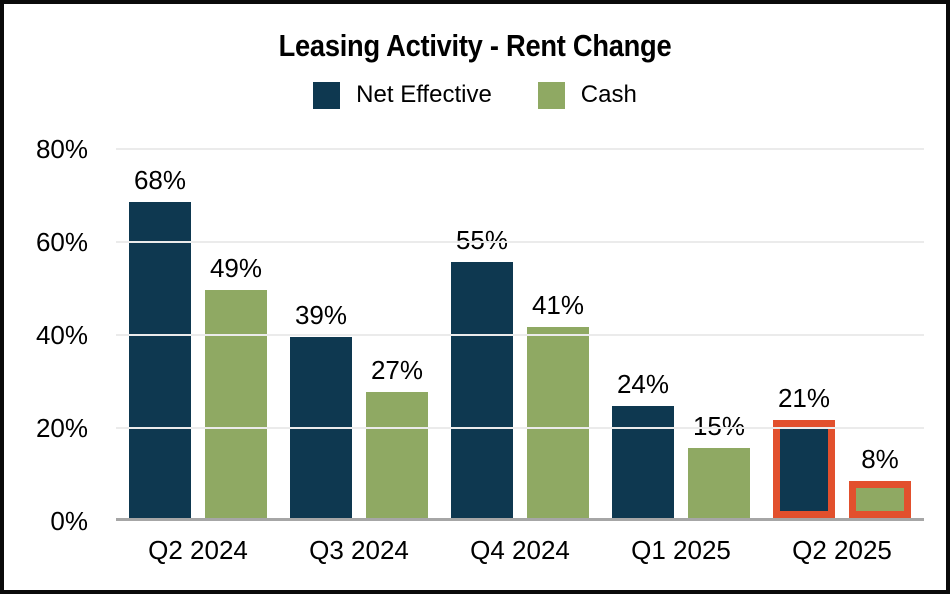 The image size is (950, 594). What do you see at coordinates (880, 499) in the screenshot?
I see `bar-cash-q2-2025` at bounding box center [880, 499].